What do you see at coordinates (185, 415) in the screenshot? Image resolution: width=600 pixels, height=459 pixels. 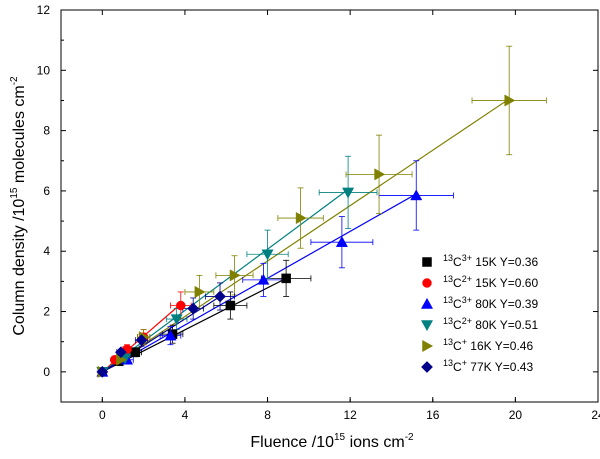 I see `x-tick-label: 4` at bounding box center [185, 415].